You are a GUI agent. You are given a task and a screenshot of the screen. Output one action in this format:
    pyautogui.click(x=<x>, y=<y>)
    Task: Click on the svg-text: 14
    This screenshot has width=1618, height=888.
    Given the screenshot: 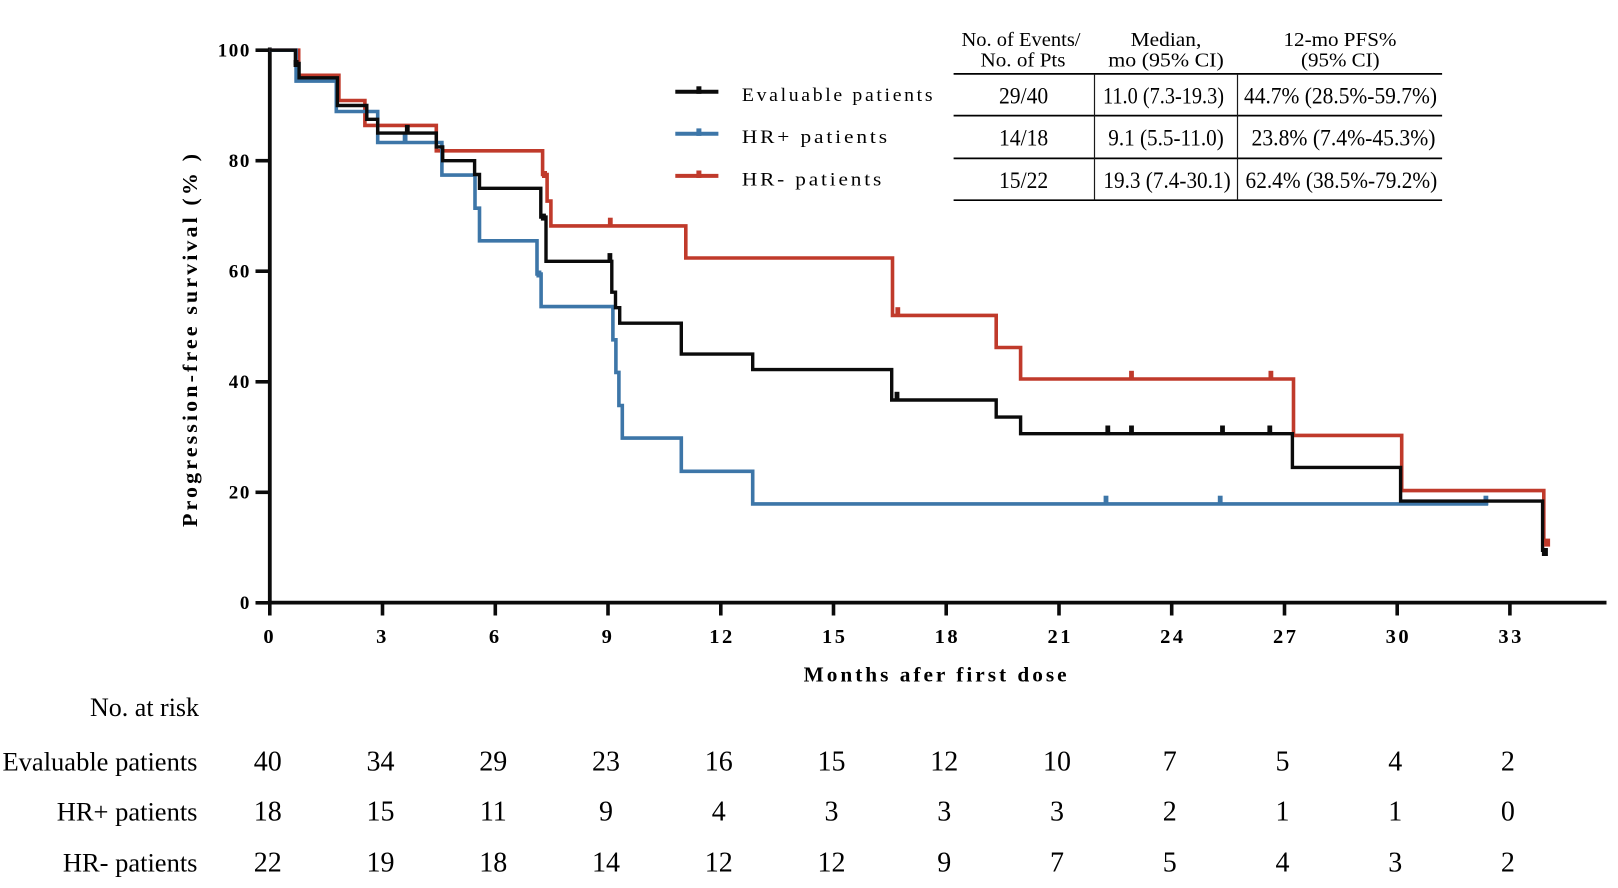 What is the action you would take?
    pyautogui.click(x=606, y=863)
    